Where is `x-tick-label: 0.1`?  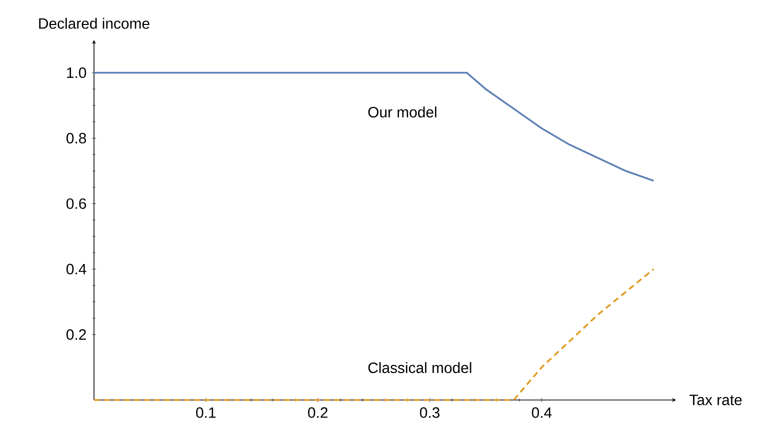 x-tick-label: 0.1 is located at coordinates (206, 412).